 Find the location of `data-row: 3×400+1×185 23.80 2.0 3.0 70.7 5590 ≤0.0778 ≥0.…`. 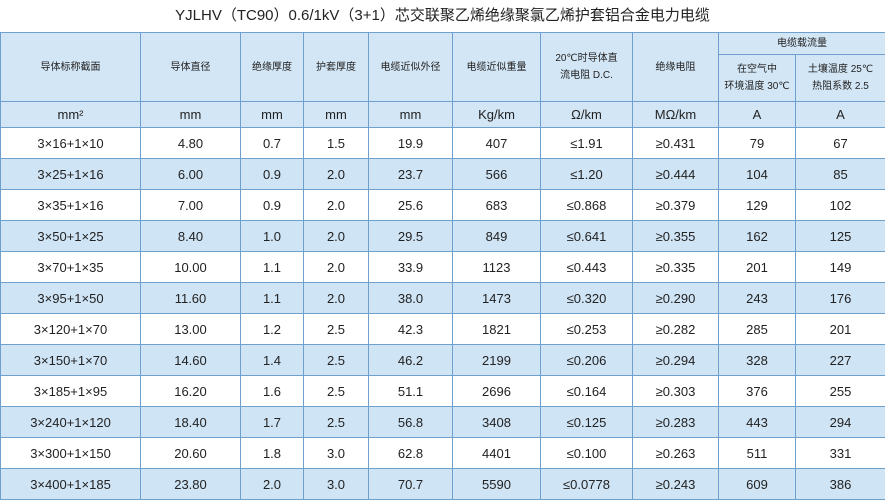

data-row: 3×400+1×185 23.80 2.0 3.0 70.7 5590 ≤0.0778 ≥0.… is located at coordinates (442, 484).